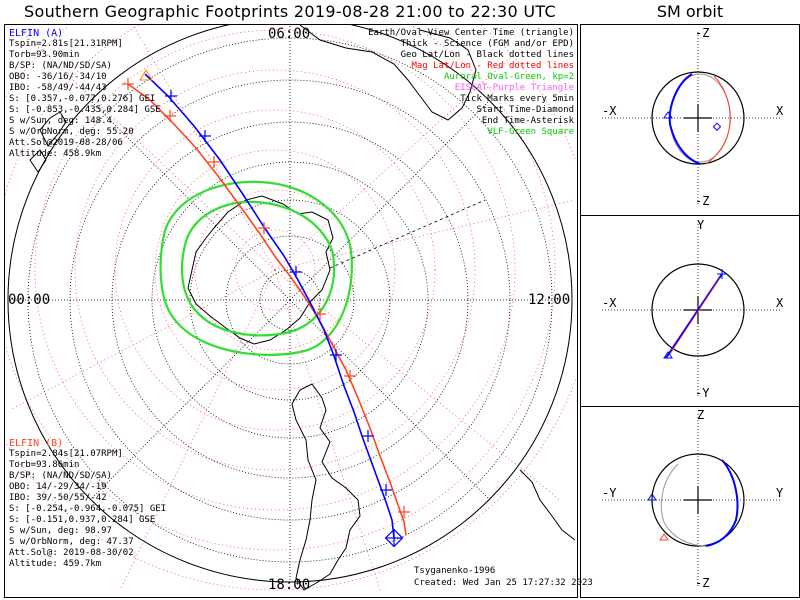 The image size is (800, 600). What do you see at coordinates (407, 234) in the screenshot?
I see `view-center-line` at bounding box center [407, 234].